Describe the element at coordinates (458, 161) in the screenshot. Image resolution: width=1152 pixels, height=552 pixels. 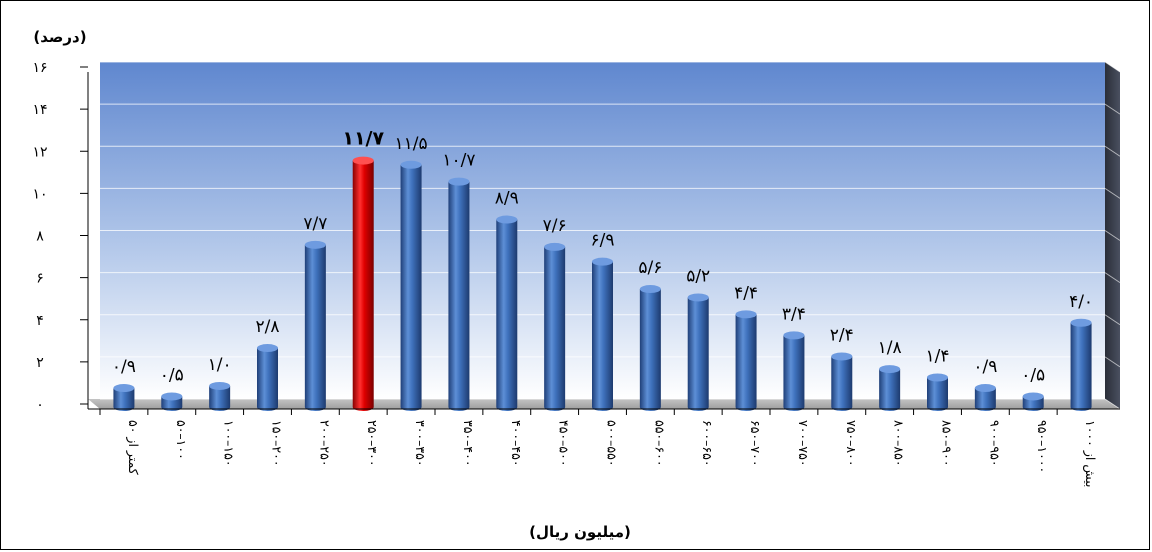
I see `data-label: ۱۰/۷` at that location.